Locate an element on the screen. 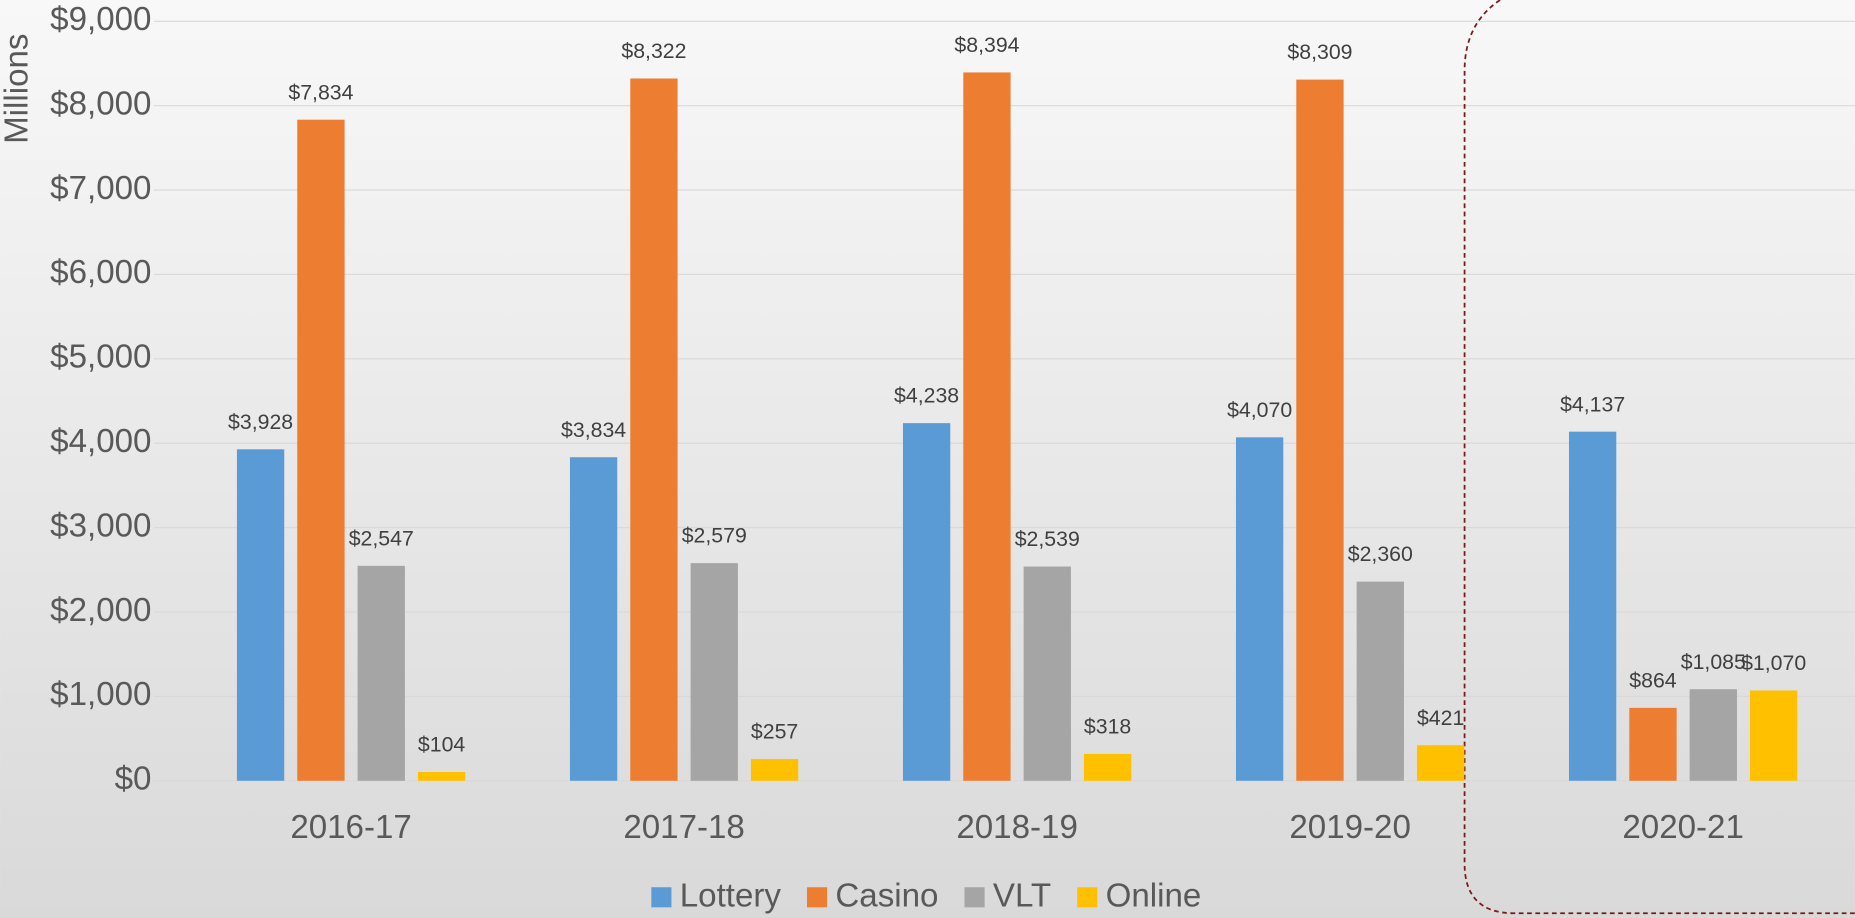 The image size is (1855, 918). data-label: $2,579 is located at coordinates (714, 536).